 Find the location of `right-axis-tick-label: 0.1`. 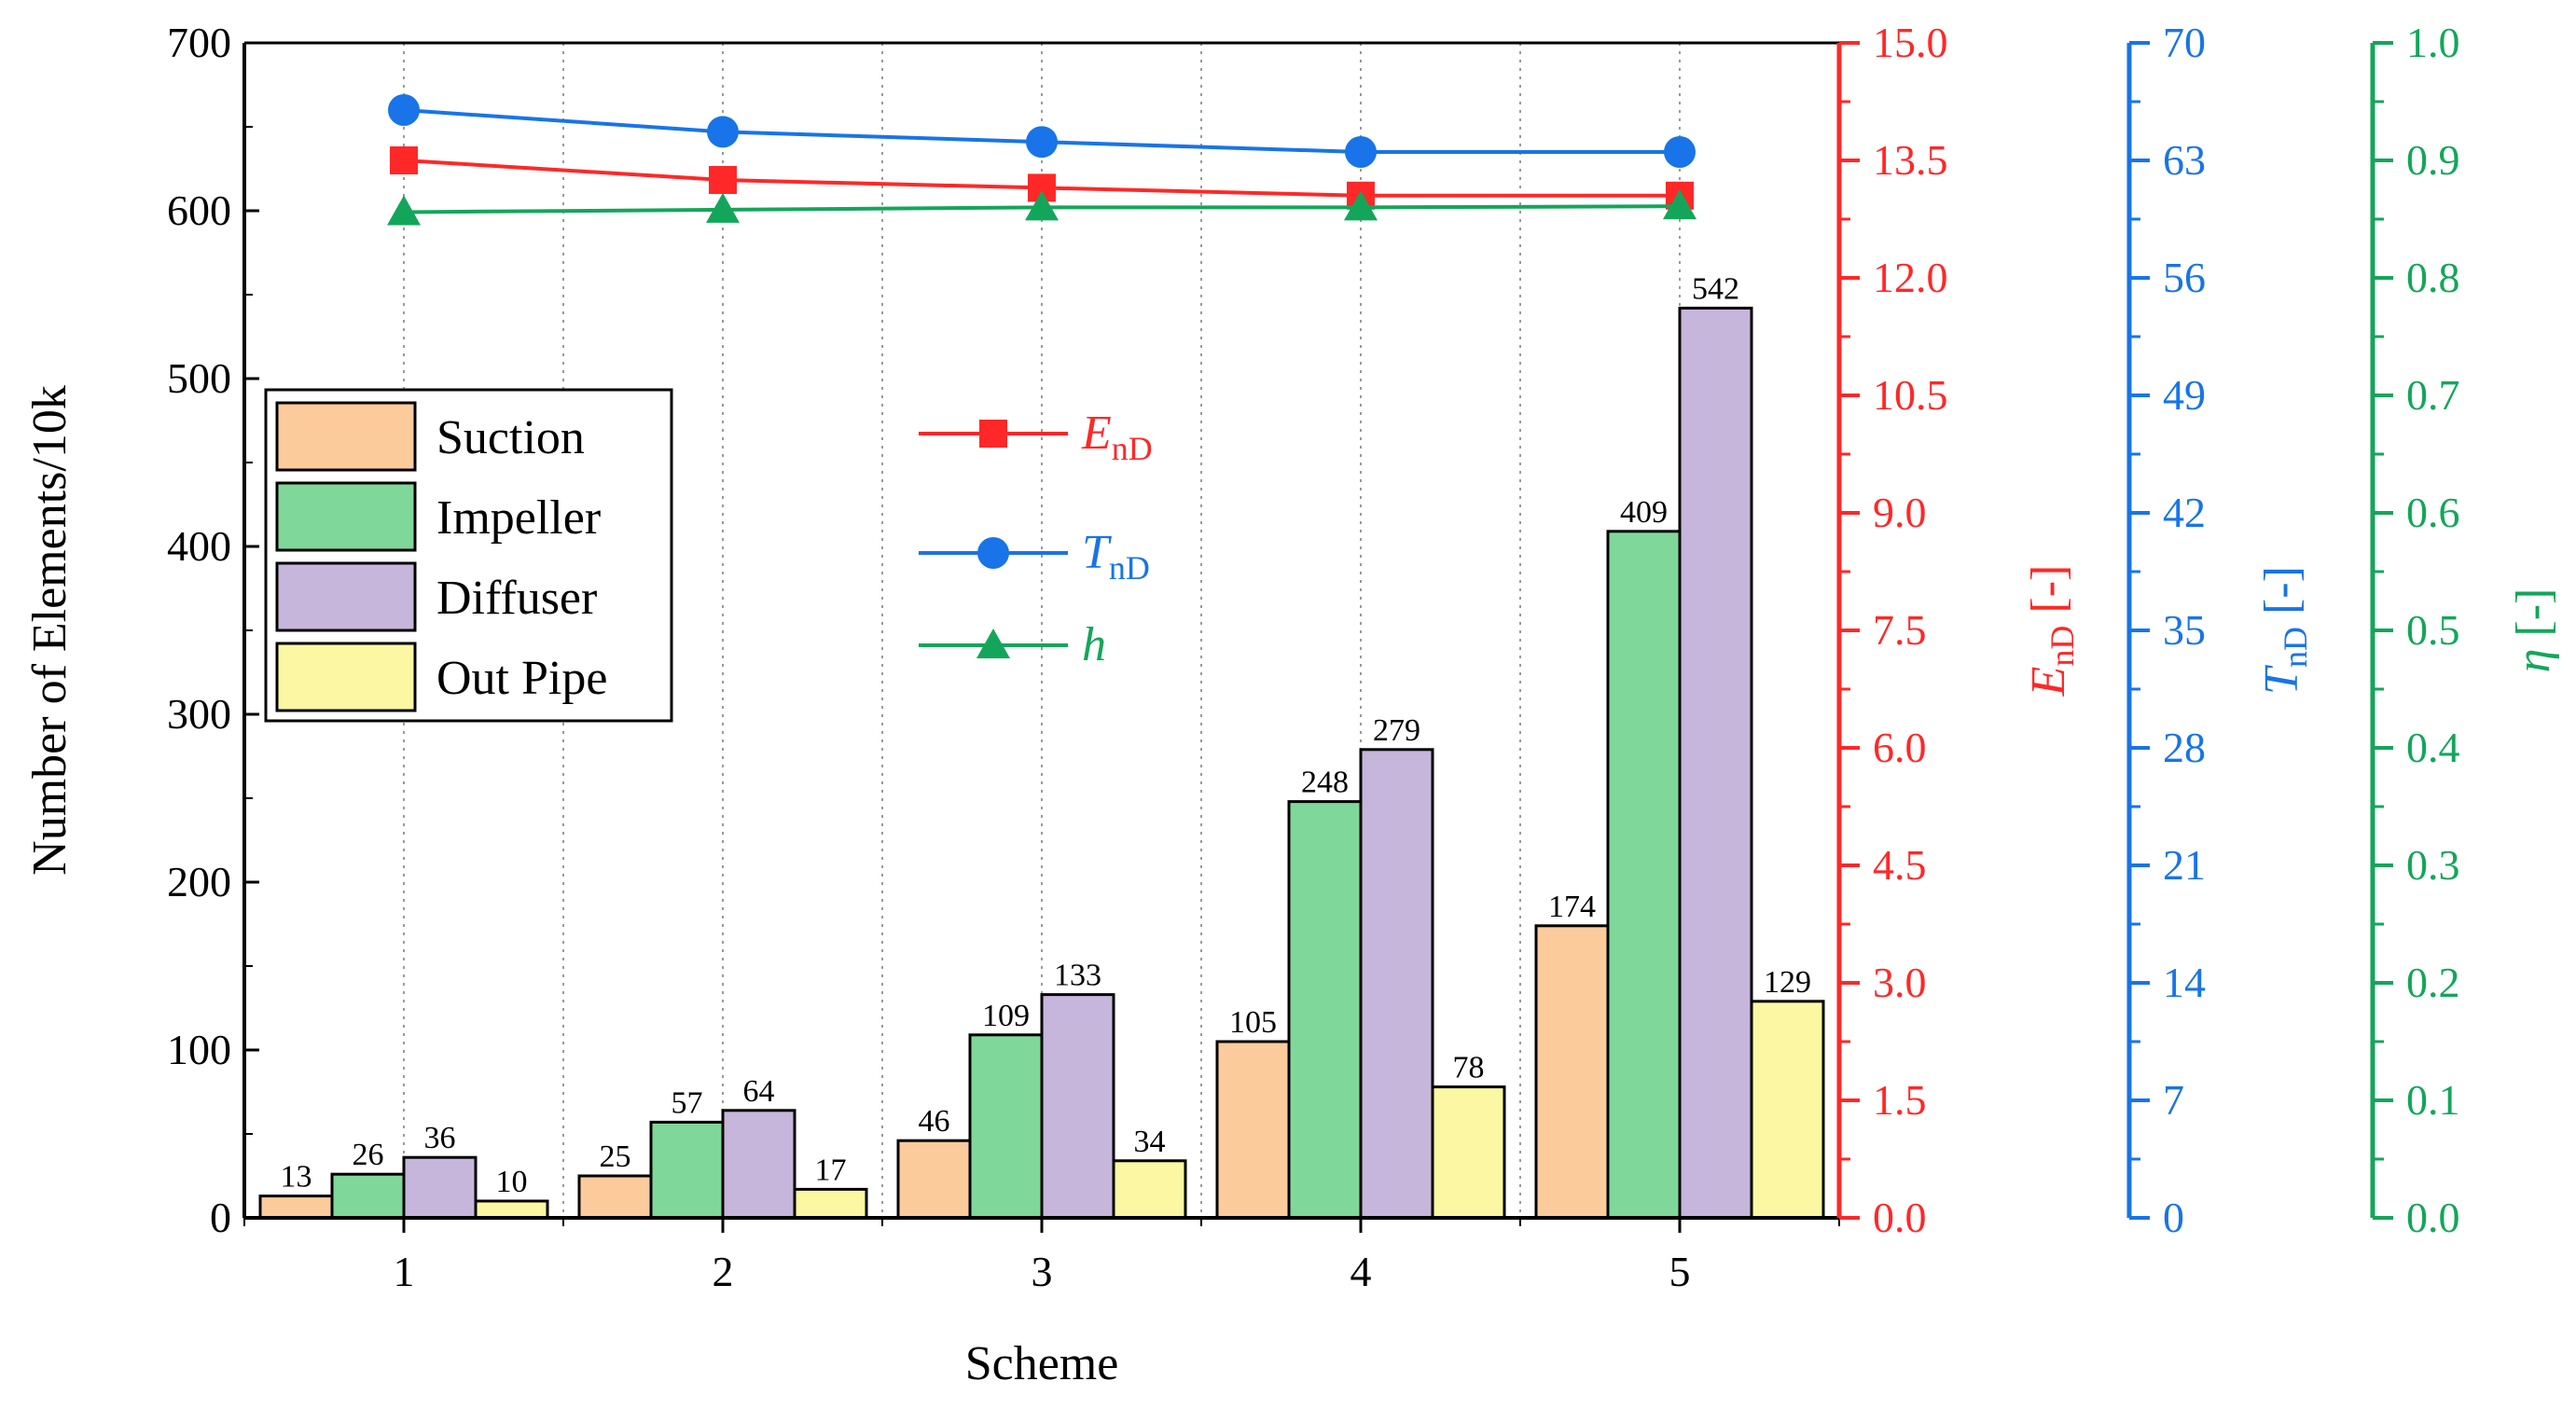

right-axis-tick-label: 0.1 is located at coordinates (2433, 1100).